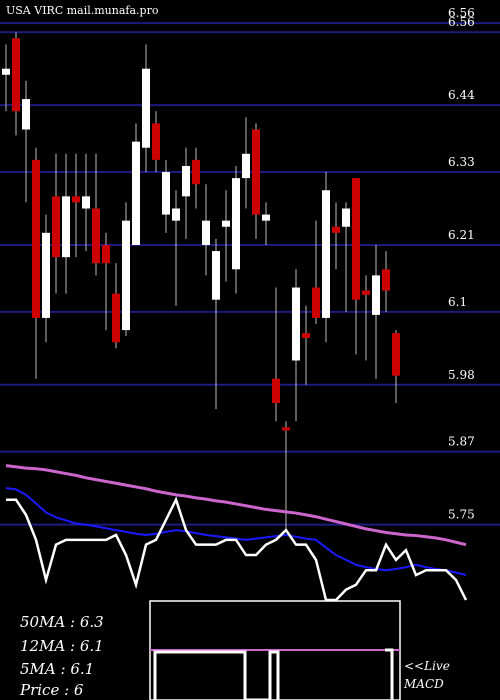 Image resolution: width=500 pixels, height=700 pixels. I want to click on macd-line, so click(216, 675).